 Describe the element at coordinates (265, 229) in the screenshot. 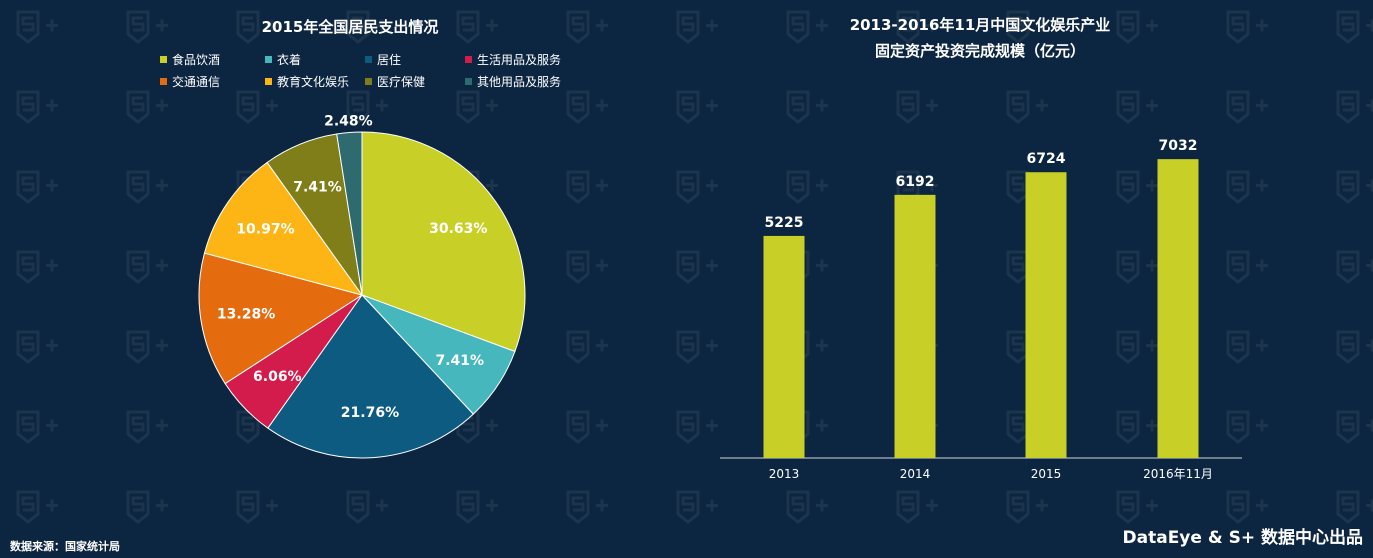

I see `pie-data-label: 10.97%` at that location.